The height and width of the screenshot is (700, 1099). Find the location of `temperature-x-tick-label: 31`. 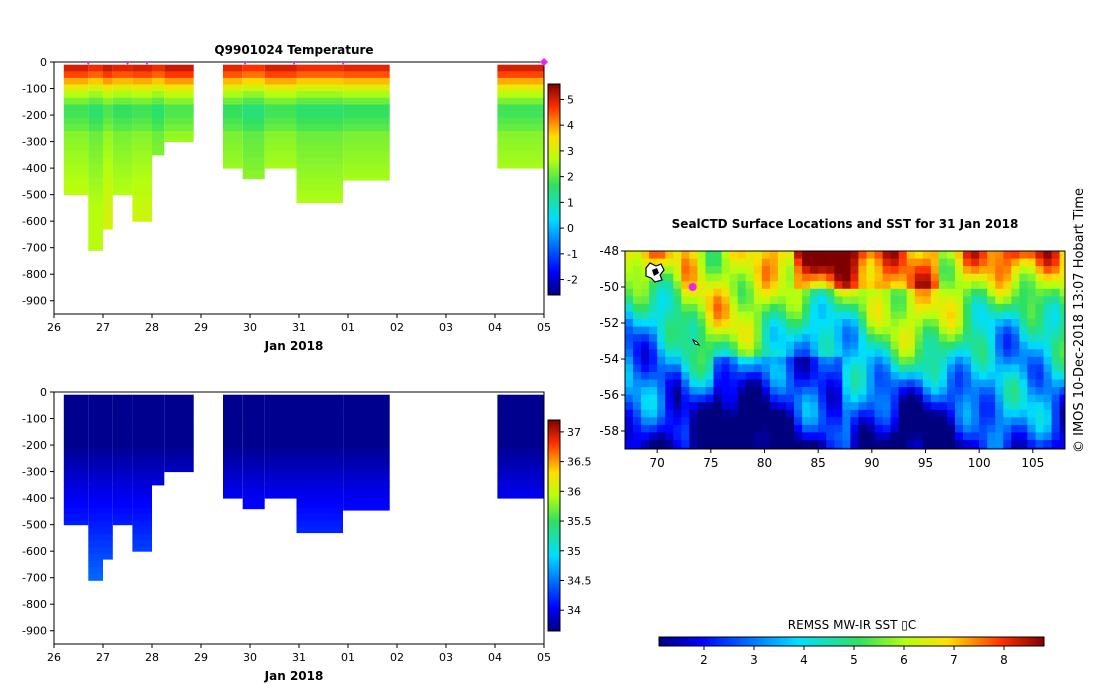

temperature-x-tick-label: 31 is located at coordinates (299, 327).